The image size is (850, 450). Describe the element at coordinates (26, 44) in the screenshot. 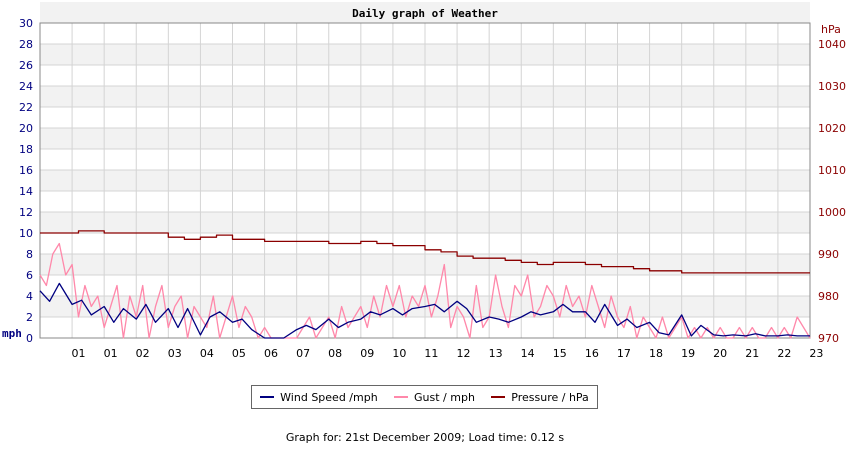

I see `y-left-tick-label: 28` at that location.